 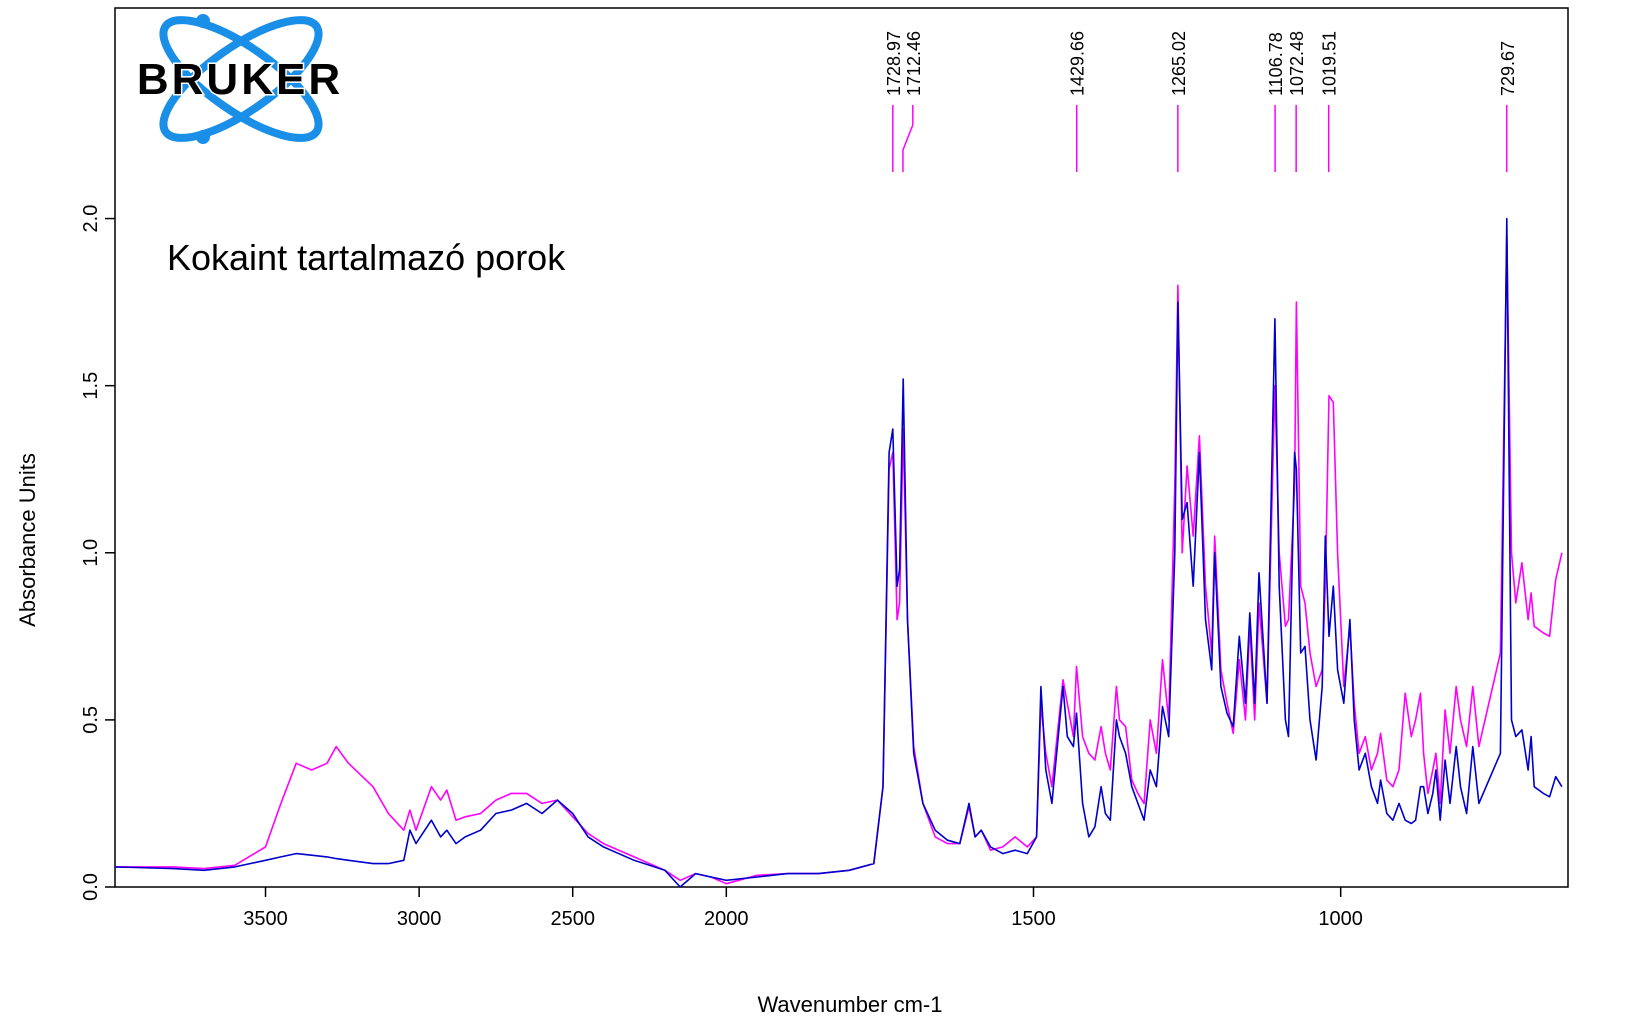 What do you see at coordinates (91, 219) in the screenshot?
I see `y-tick-label: 2.0` at bounding box center [91, 219].